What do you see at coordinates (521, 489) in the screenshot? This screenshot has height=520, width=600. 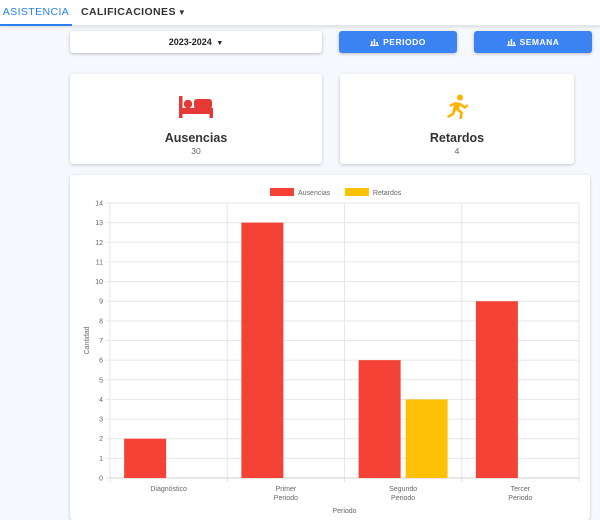 I see `x-tick-label: Tercer` at bounding box center [521, 489].